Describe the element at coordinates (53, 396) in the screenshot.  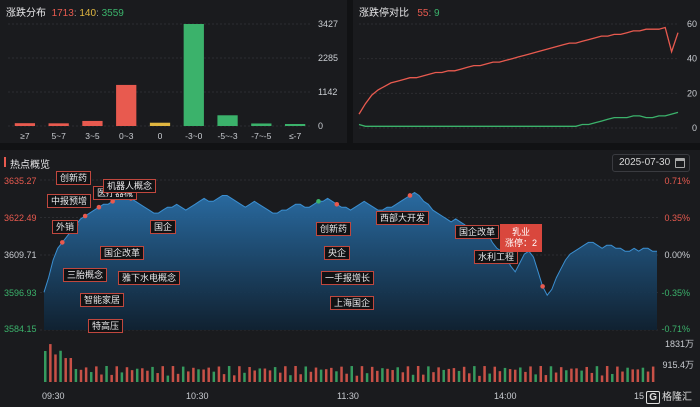
I see `x-tick-time: 09:30` at that location.